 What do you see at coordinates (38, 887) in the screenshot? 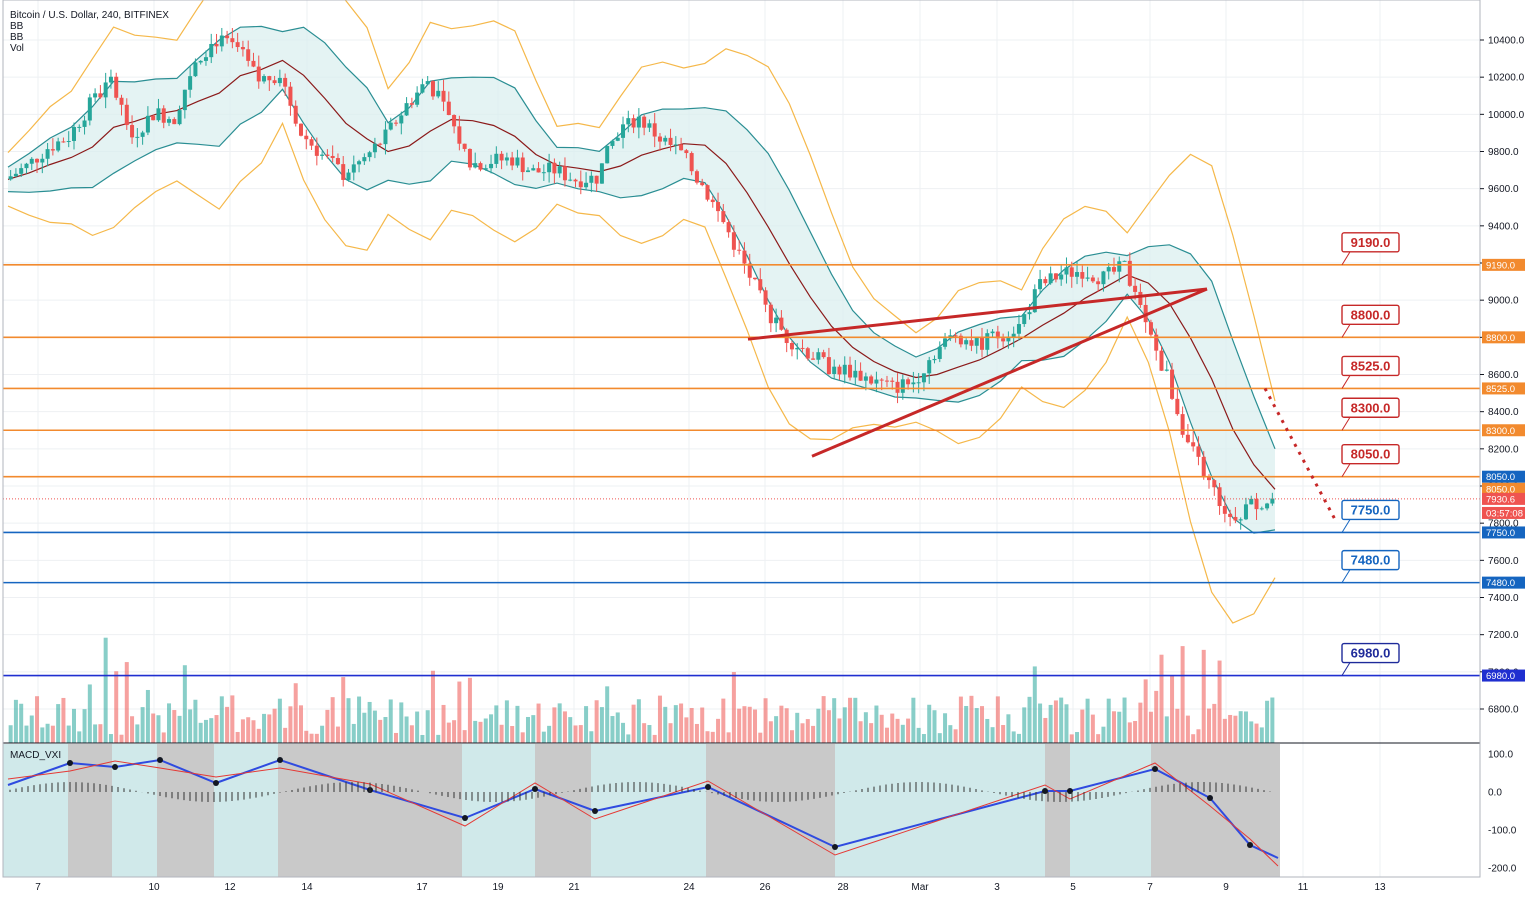
I see `x-tick-label: 7` at bounding box center [38, 887].